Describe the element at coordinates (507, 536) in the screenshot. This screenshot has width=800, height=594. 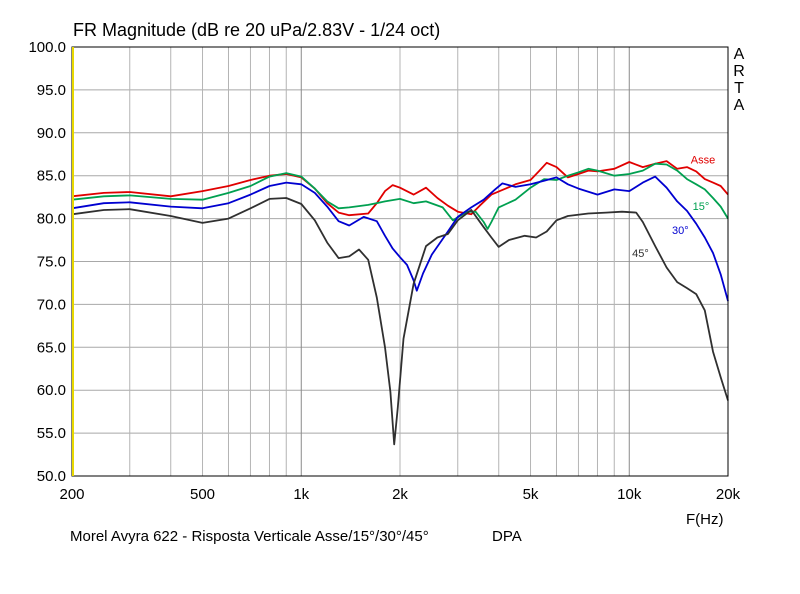
I see `chart-caption-extra: DPA` at that location.